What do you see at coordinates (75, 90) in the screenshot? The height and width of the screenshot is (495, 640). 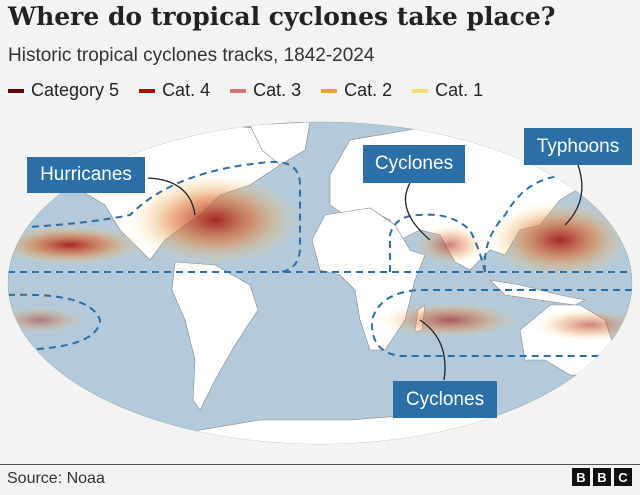 I see `legend-label: Category 5` at bounding box center [75, 90].